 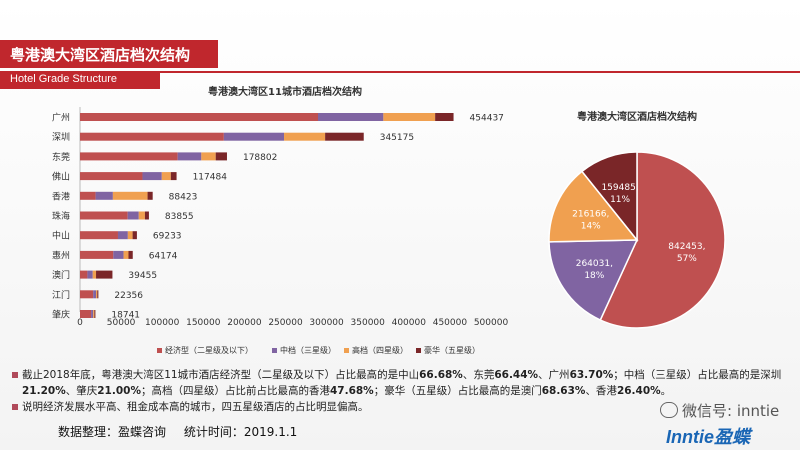 I want to click on pie-data-label: 842453, 57%, so click(x=686, y=253).